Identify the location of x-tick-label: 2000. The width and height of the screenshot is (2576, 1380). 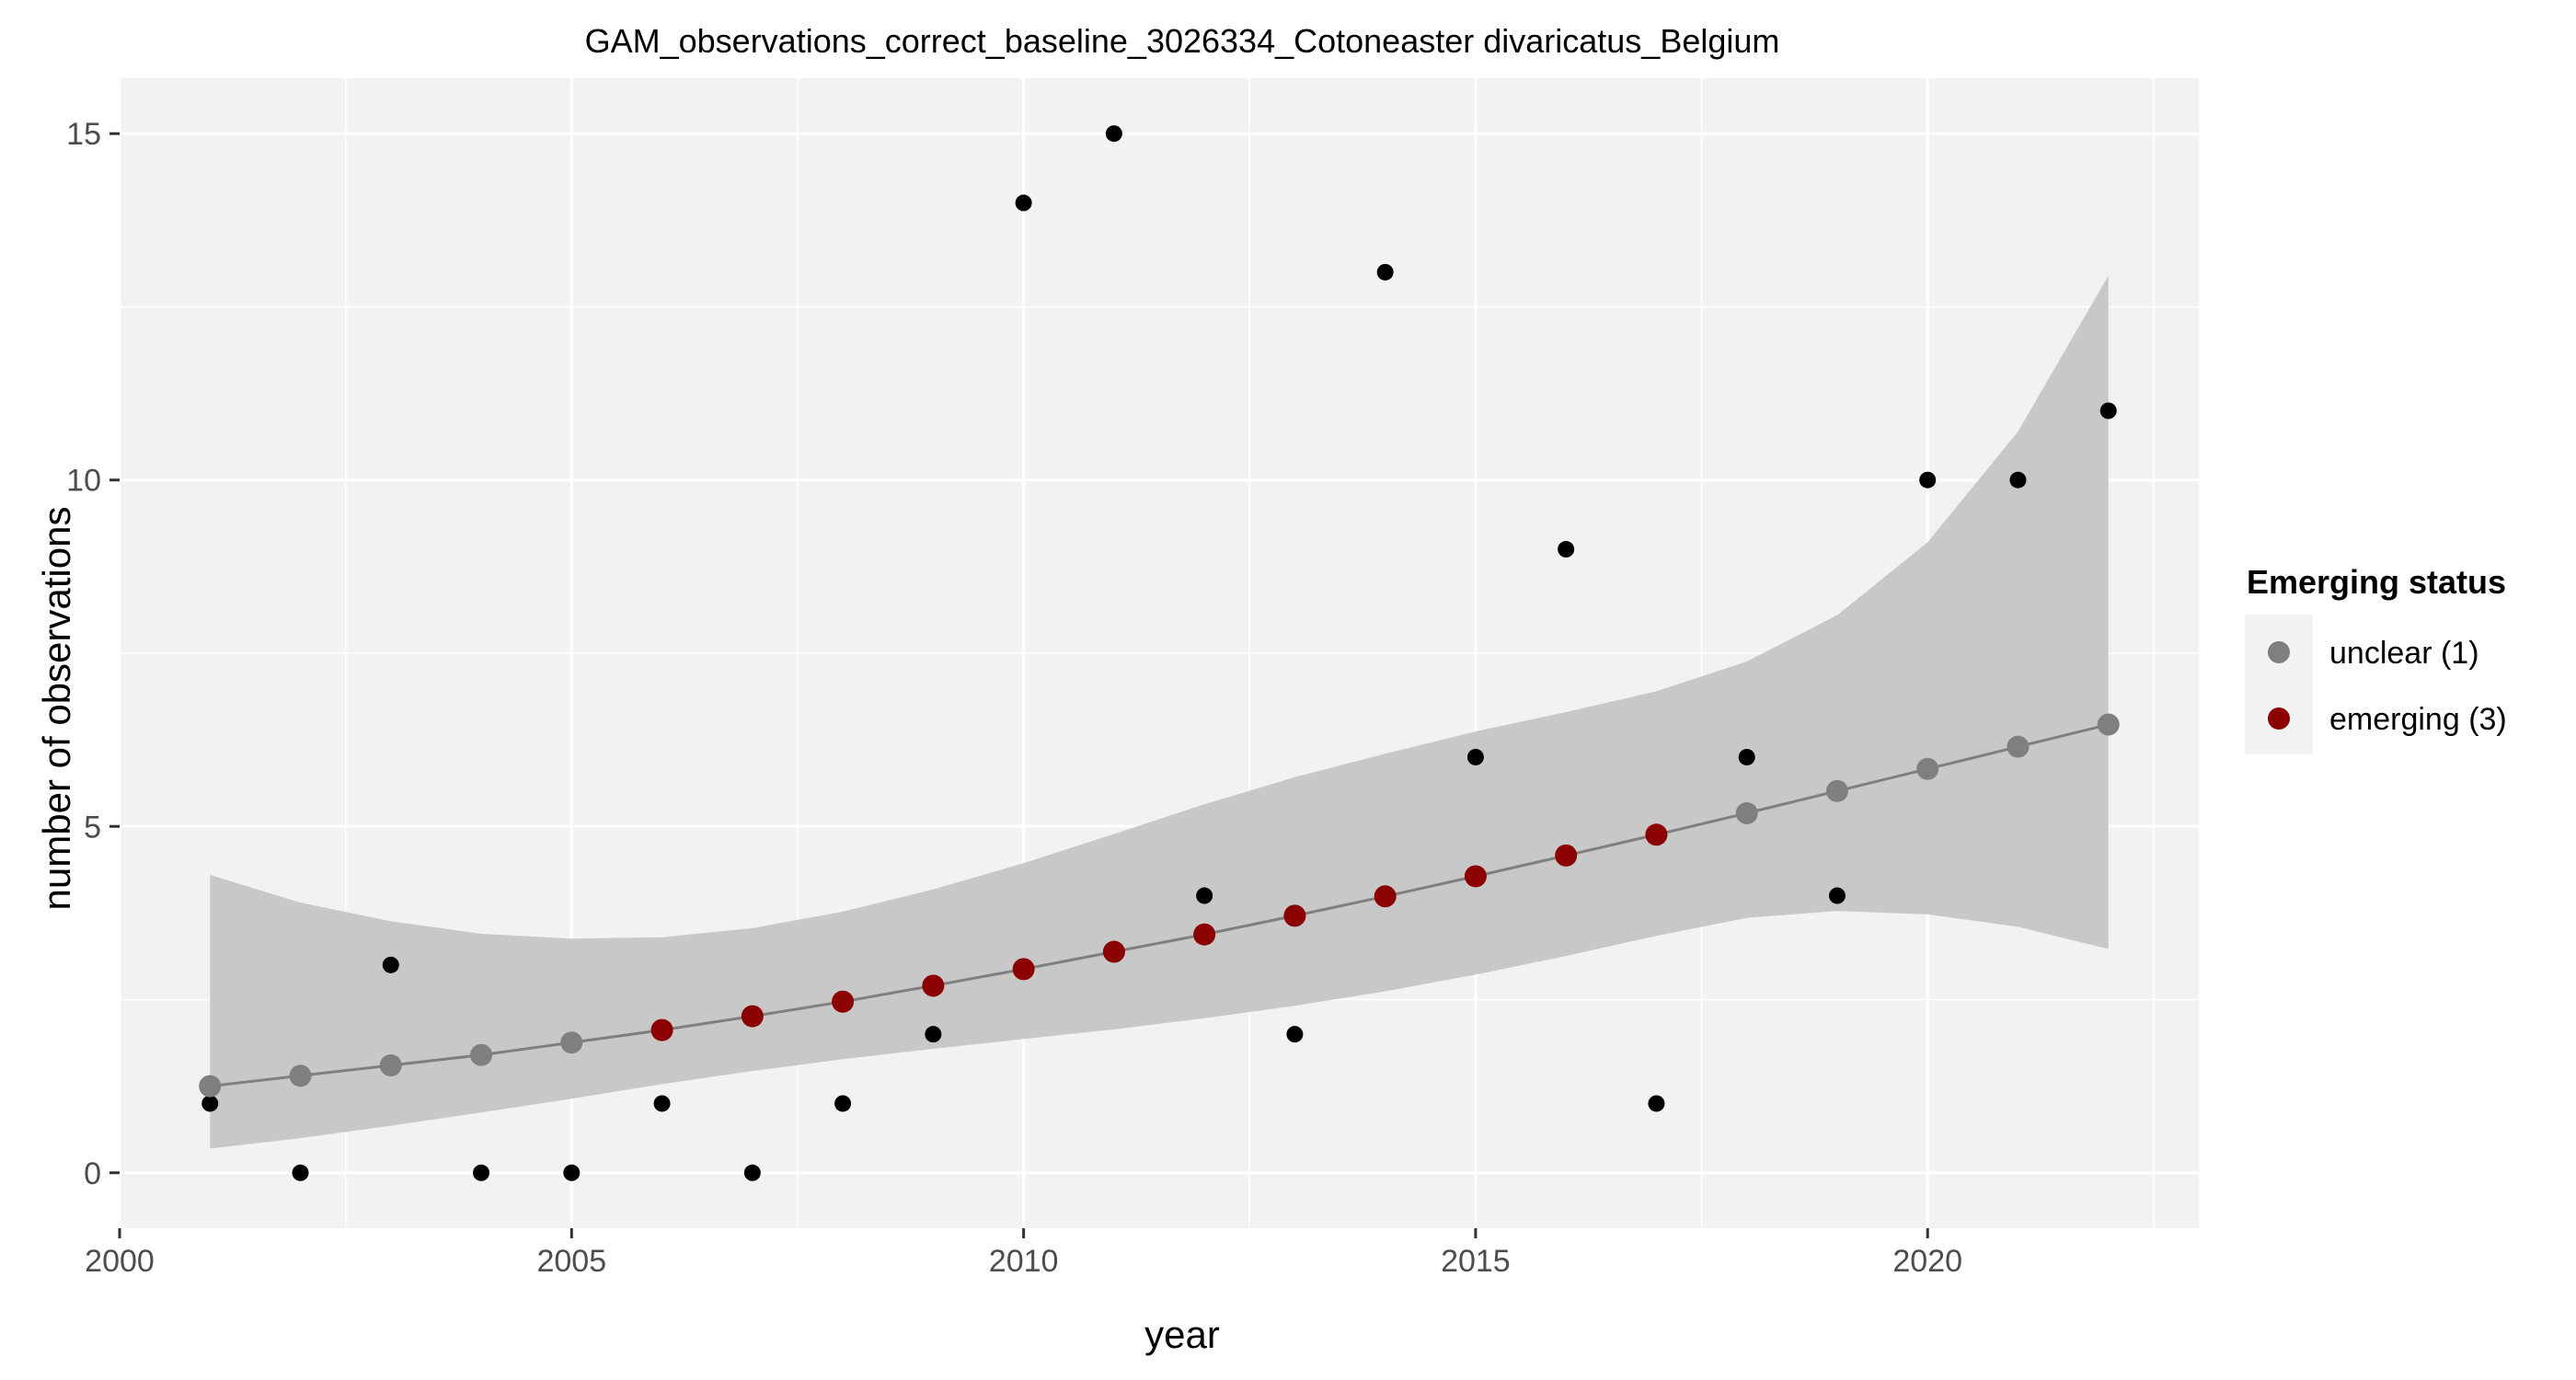
(120, 1261).